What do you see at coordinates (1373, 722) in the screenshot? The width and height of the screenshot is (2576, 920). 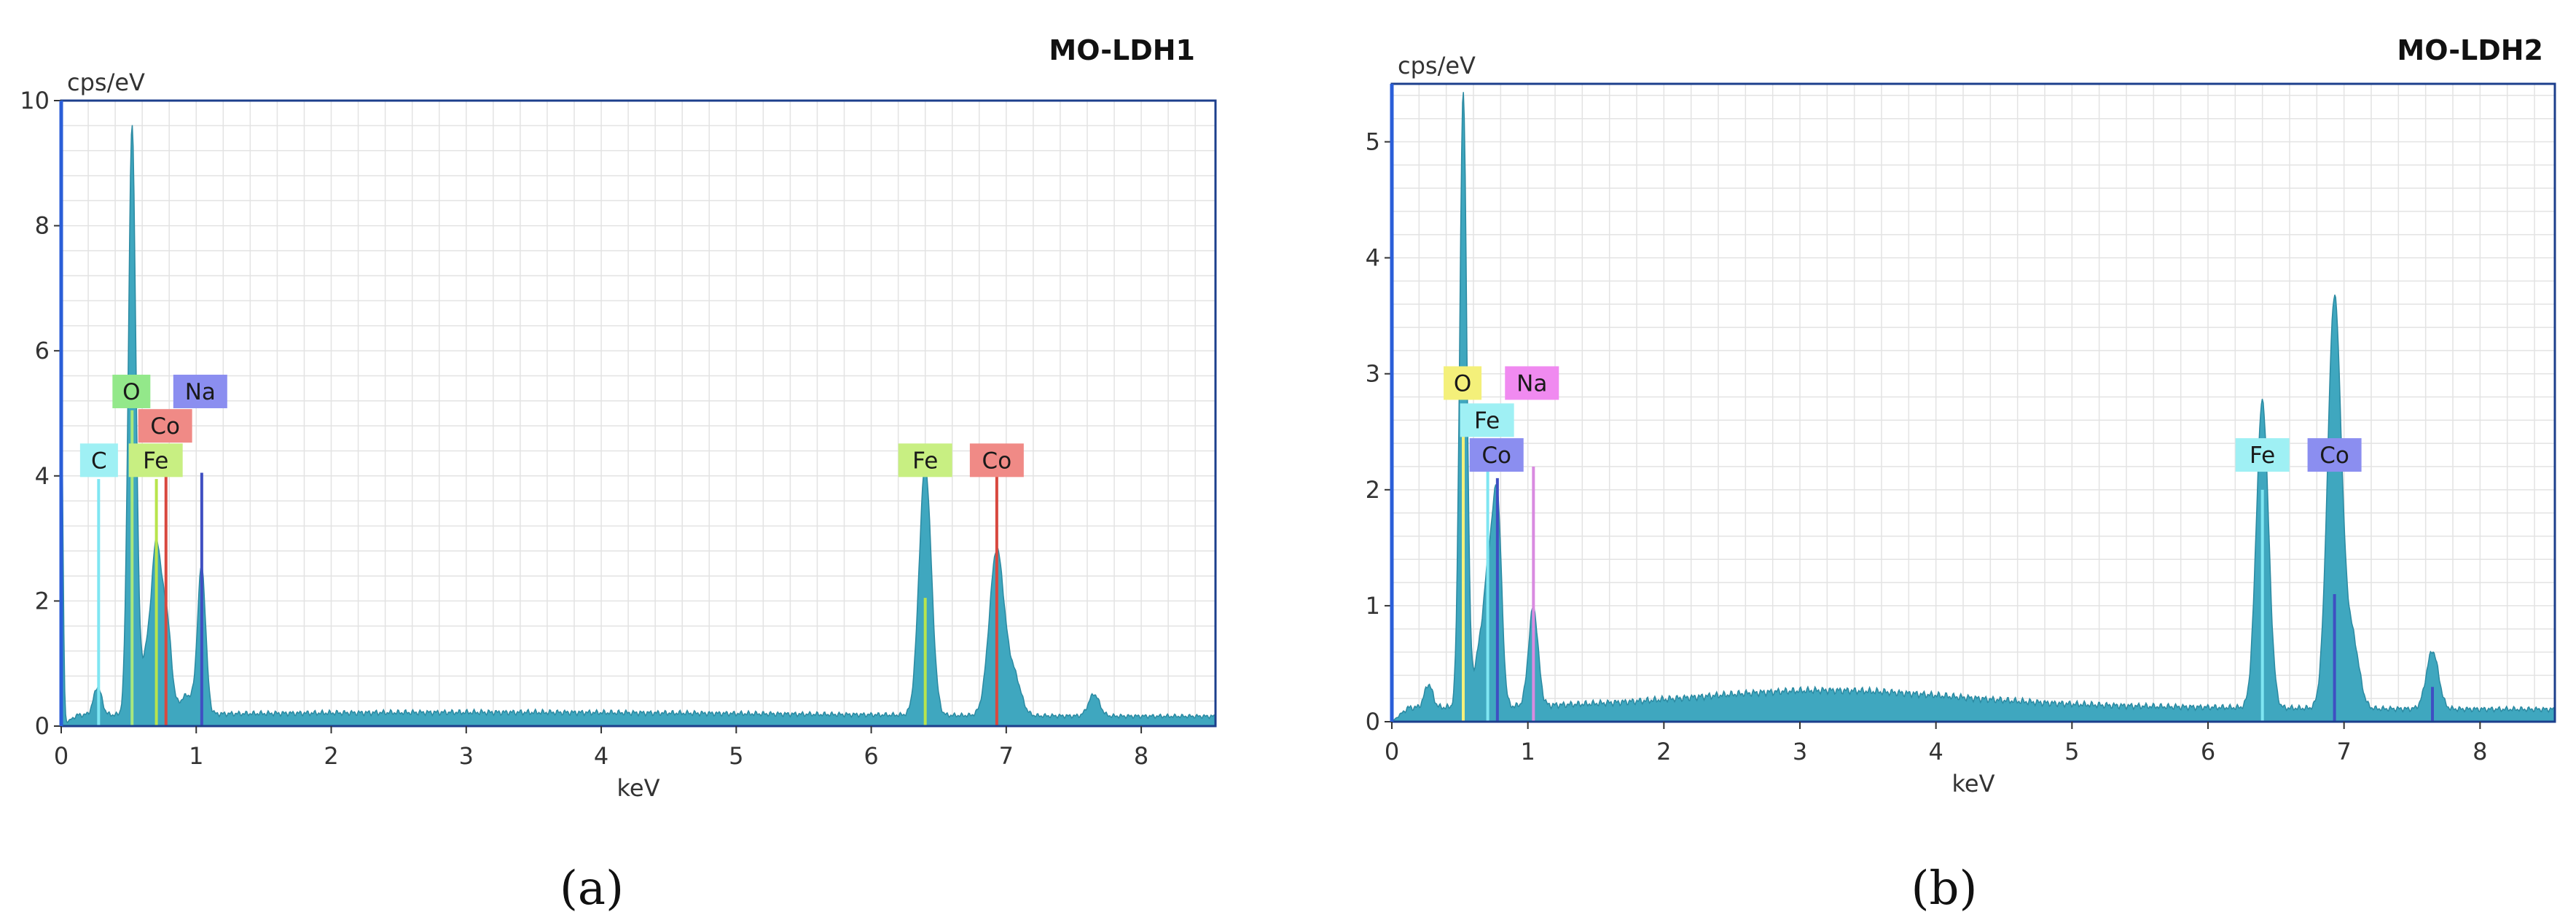 I see `panel-b-y-tick-0: 0` at bounding box center [1373, 722].